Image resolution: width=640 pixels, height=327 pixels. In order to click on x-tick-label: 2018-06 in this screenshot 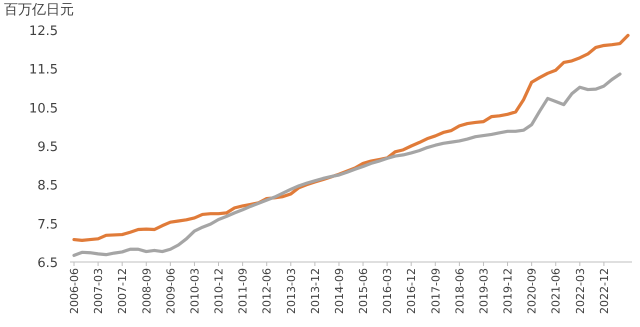, I will do `click(459, 291)`.